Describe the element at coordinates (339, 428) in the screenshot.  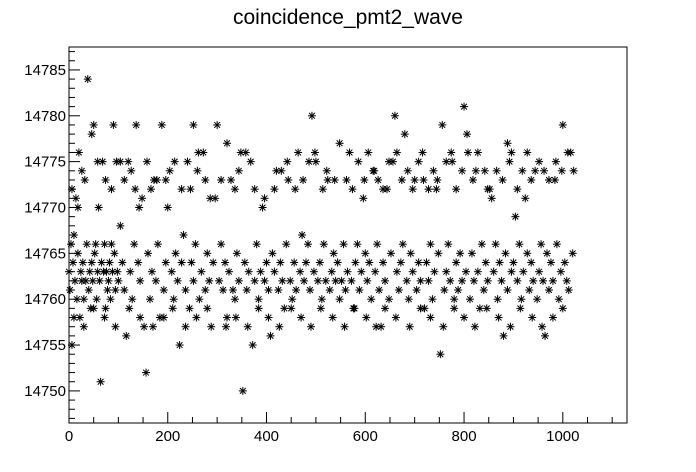
I see `x-axis: 0 200 400 600 800 1000` at that location.